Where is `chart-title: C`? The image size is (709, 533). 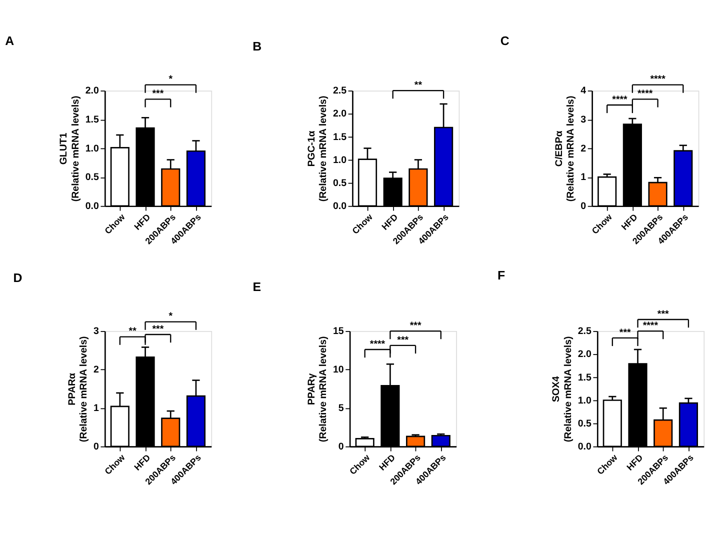 chart-title: C is located at coordinates (505, 41).